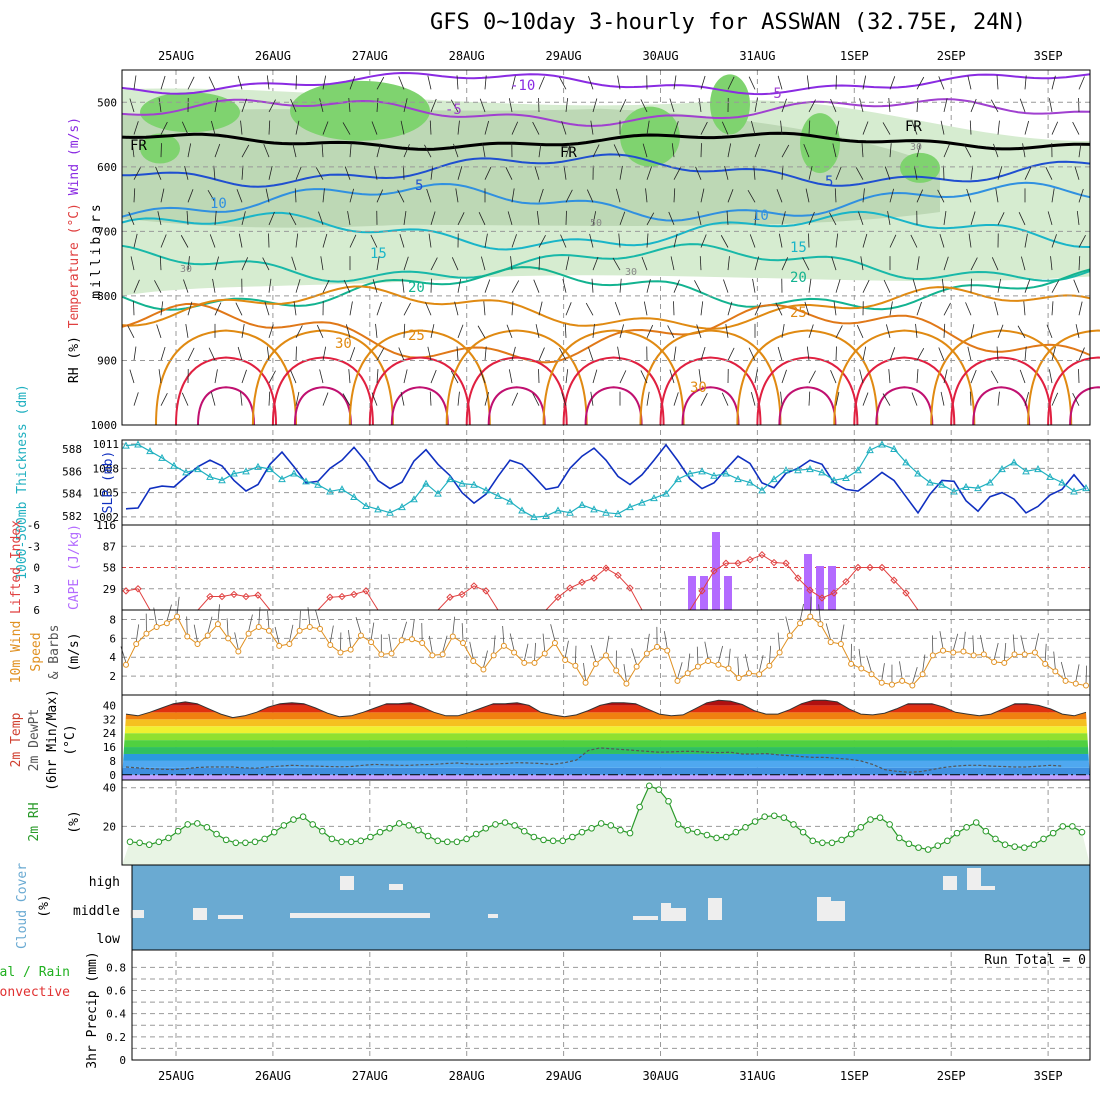 The image size is (1100, 1100). I want to click on rh2m-panel: 40 20 2m RH (%), so click(558, 823).